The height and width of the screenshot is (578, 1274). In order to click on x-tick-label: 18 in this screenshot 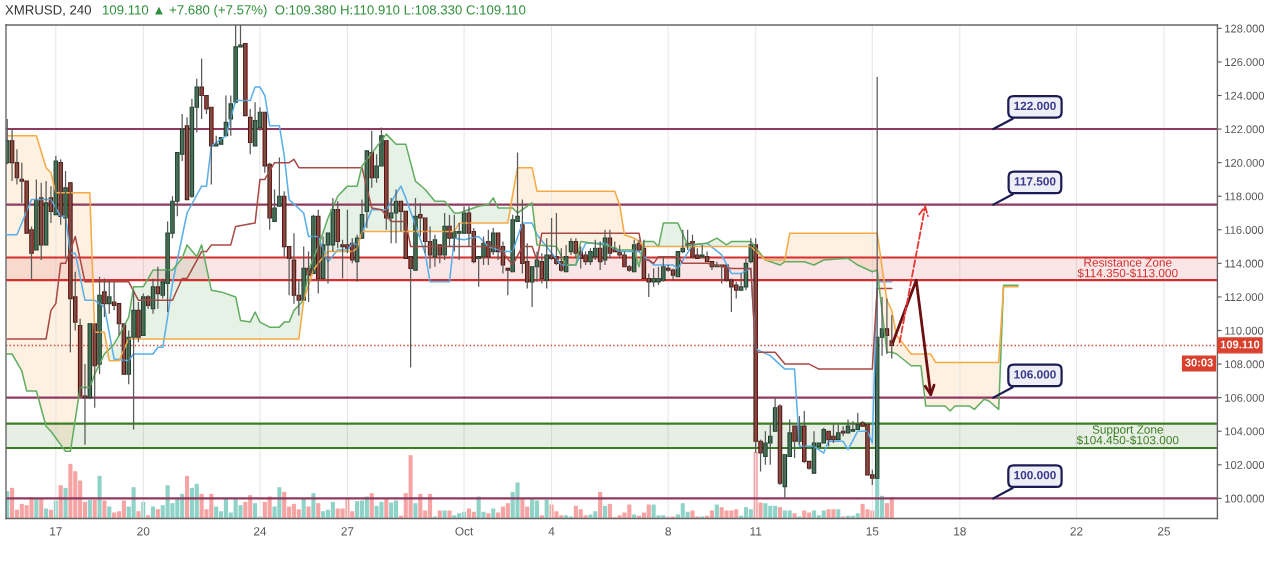, I will do `click(960, 531)`.